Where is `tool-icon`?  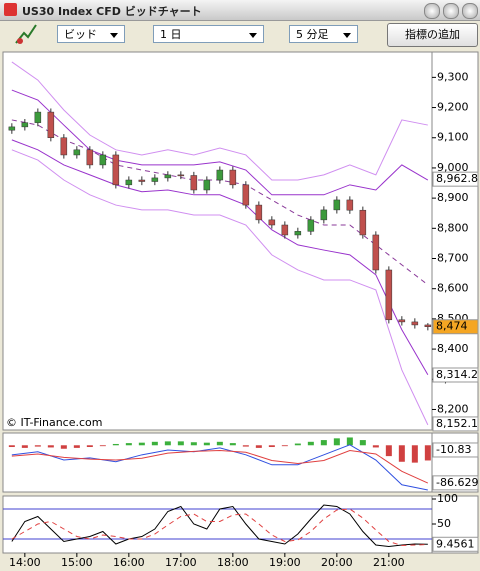 tool-icon is located at coordinates (27, 34).